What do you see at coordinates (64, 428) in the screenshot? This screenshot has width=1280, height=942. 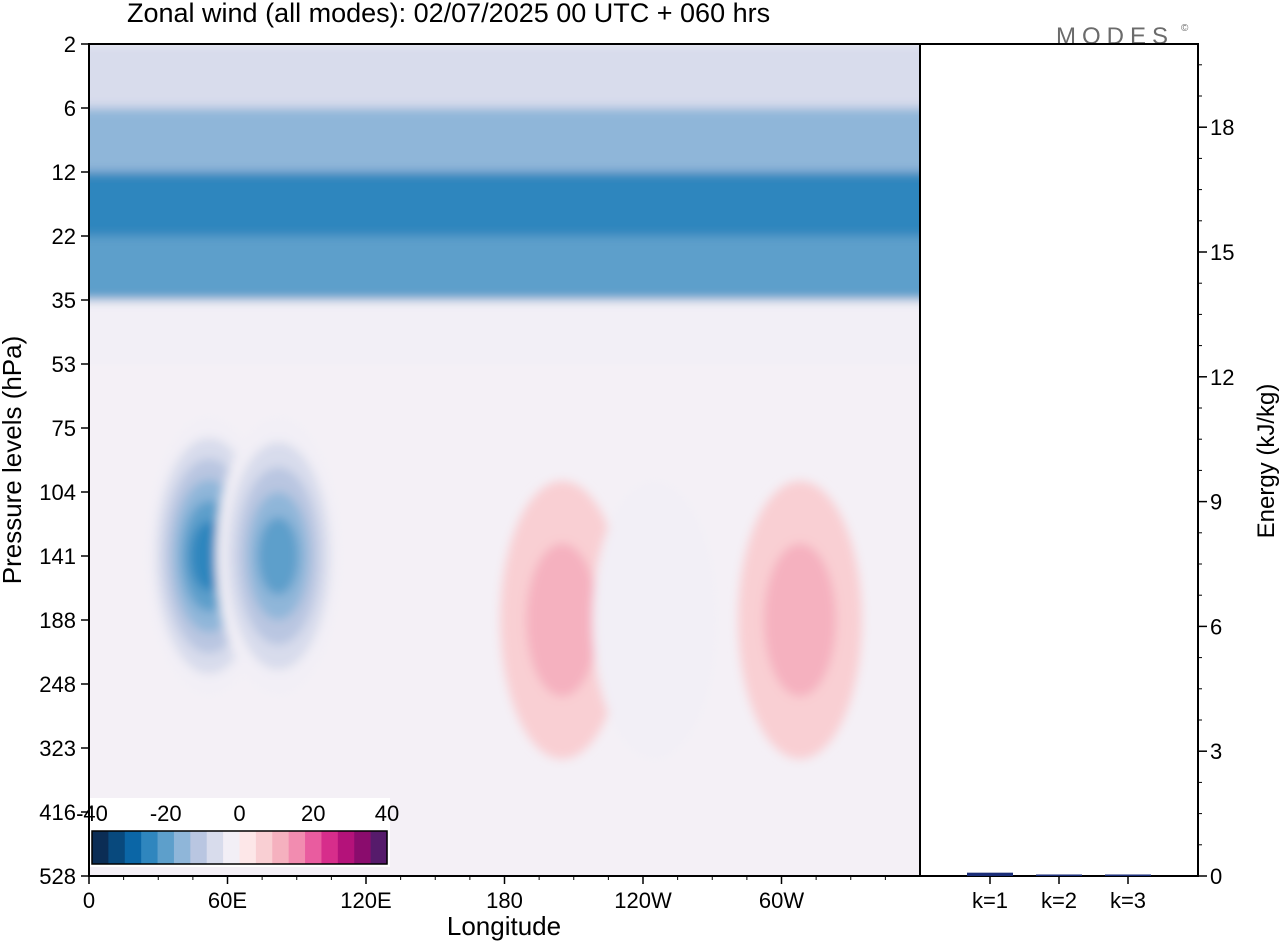 I see `y-tick-label: 75` at bounding box center [64, 428].